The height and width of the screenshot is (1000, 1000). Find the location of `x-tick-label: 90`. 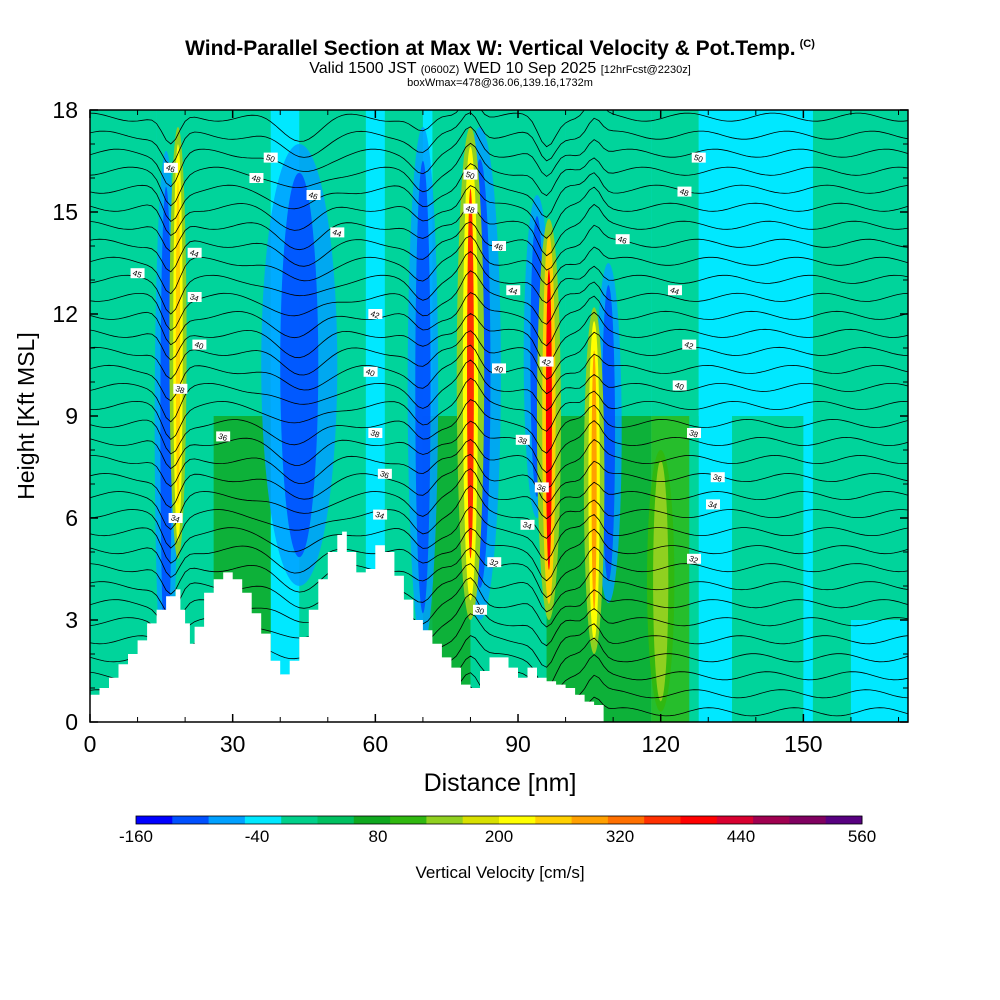

x-tick-label: 90 is located at coordinates (518, 744).